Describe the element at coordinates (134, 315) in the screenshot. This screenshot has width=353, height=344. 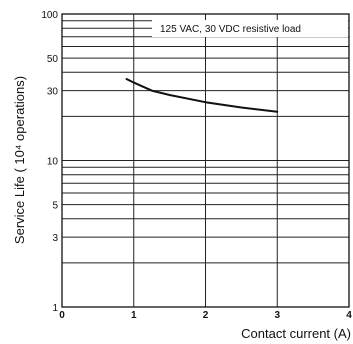
I see `x-tick-label: 1` at that location.